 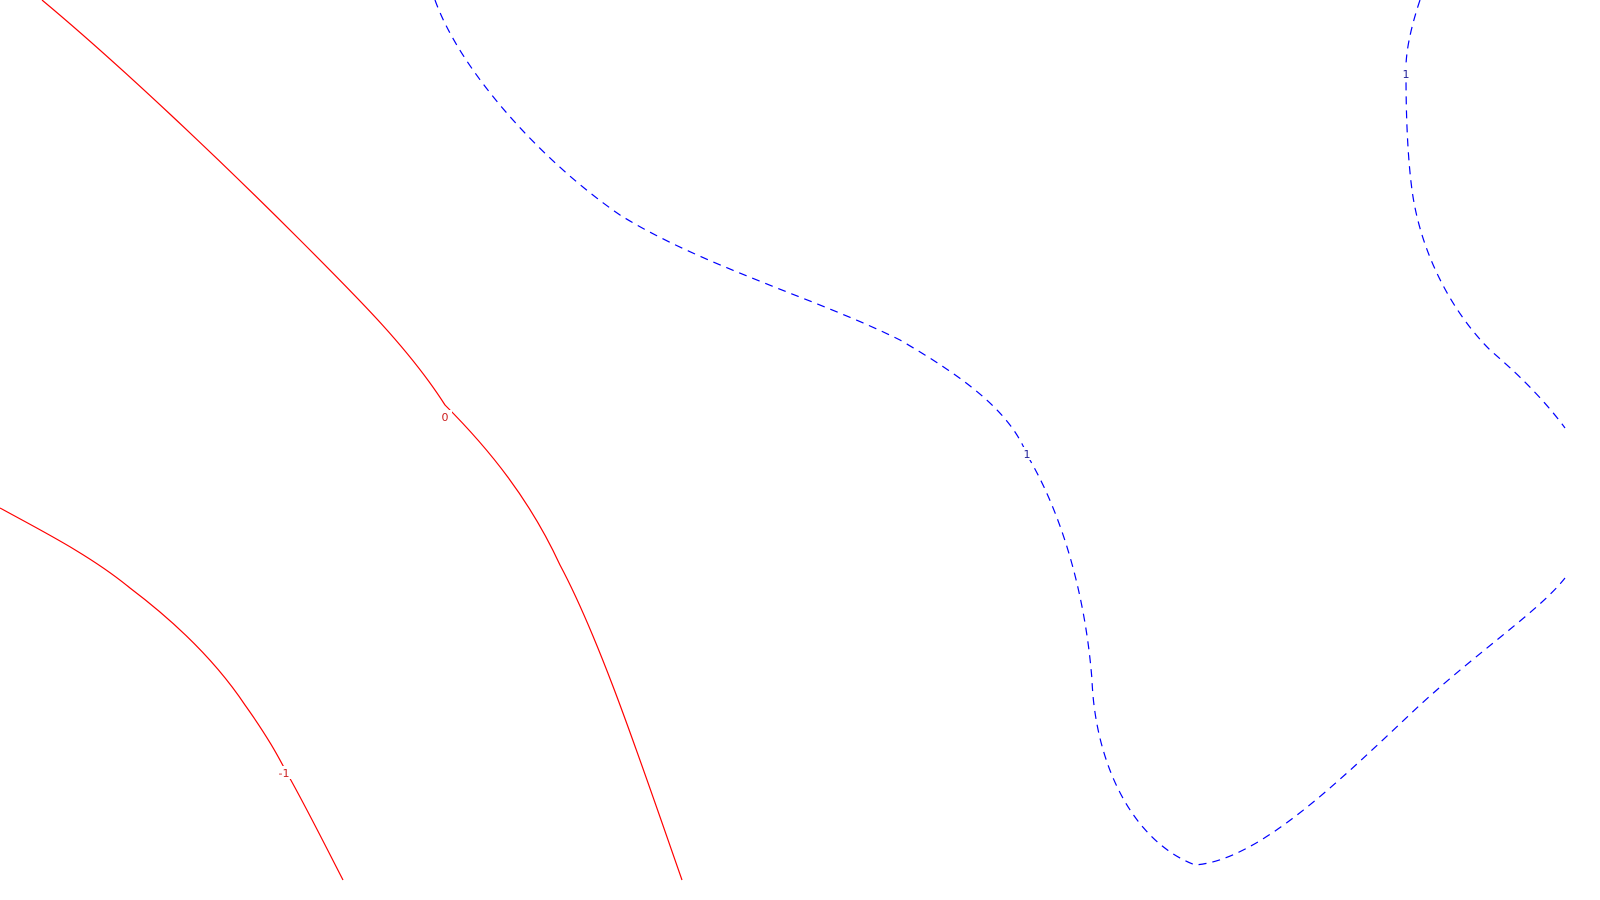 I want to click on contour-label-0: 0, so click(x=445, y=417).